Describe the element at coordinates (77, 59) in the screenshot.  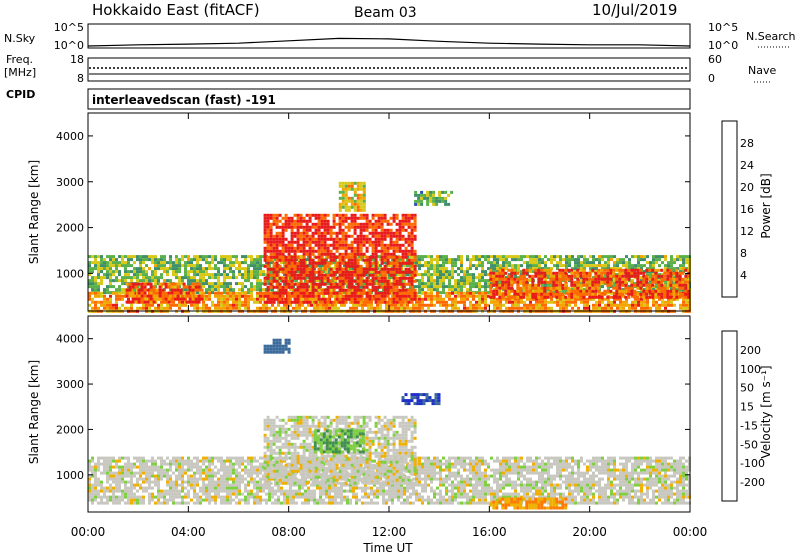
I see `freq-tick-top: 18` at that location.